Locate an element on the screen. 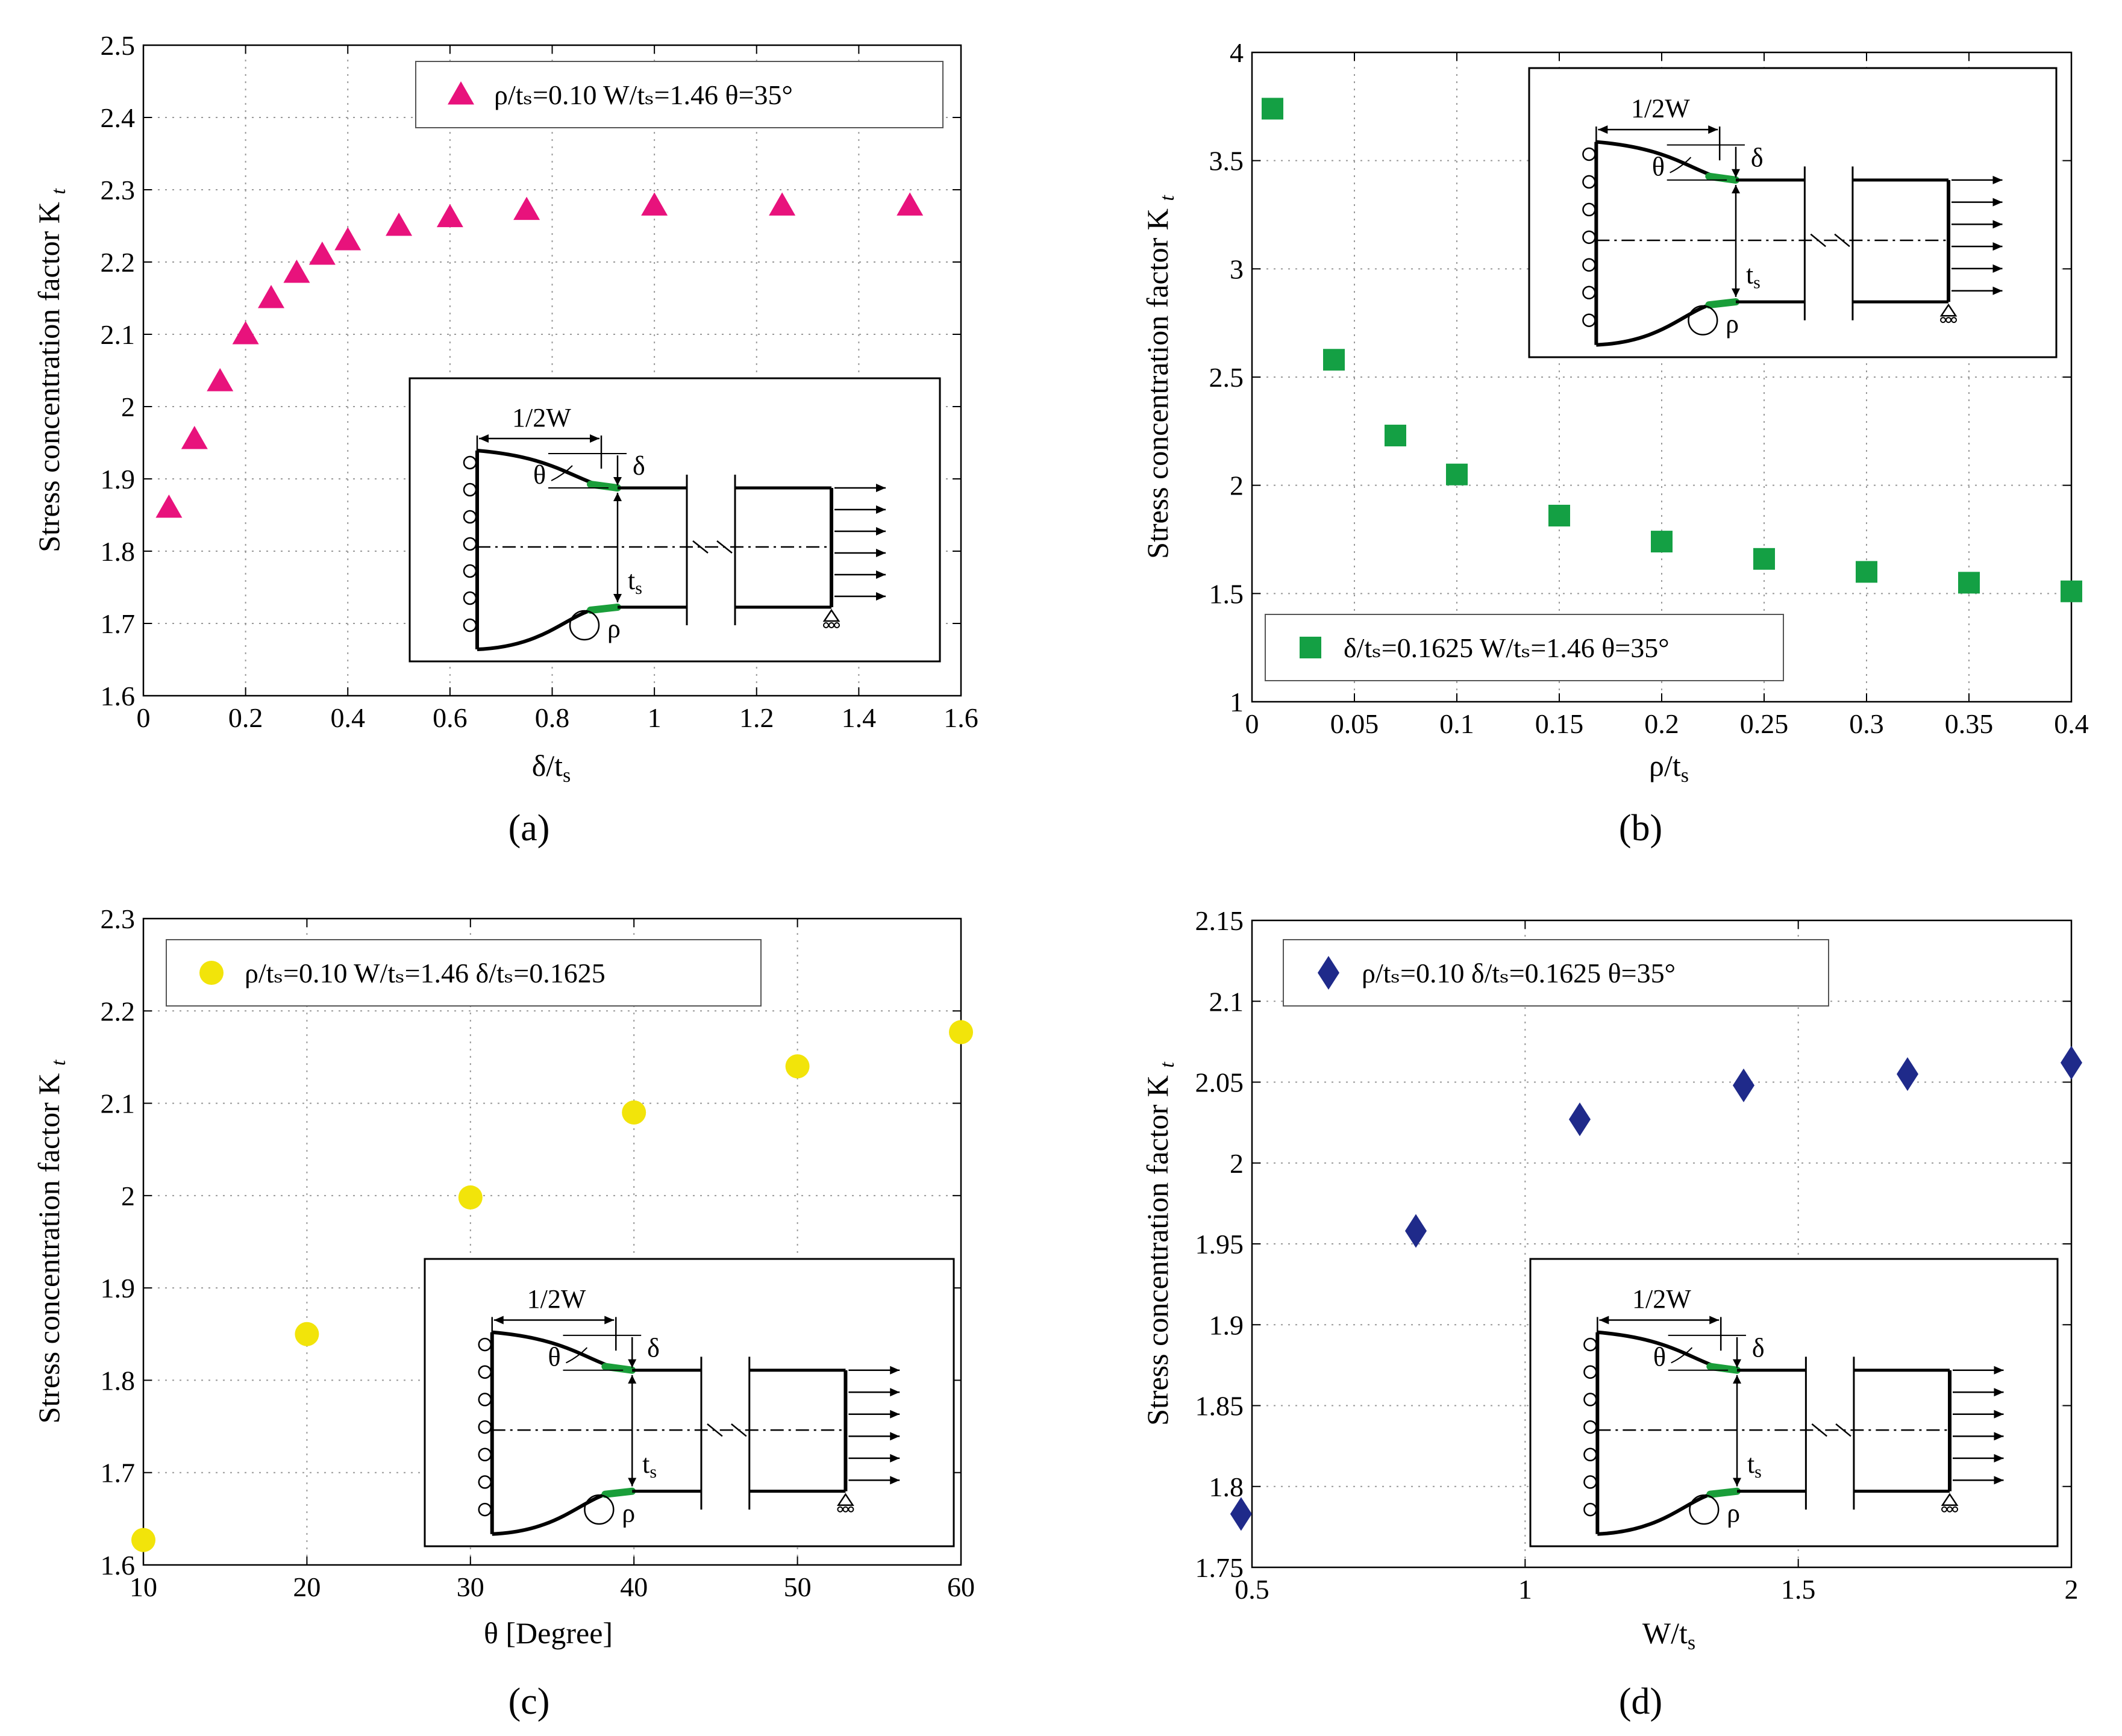  theta-label: θ is located at coordinates (539, 475).